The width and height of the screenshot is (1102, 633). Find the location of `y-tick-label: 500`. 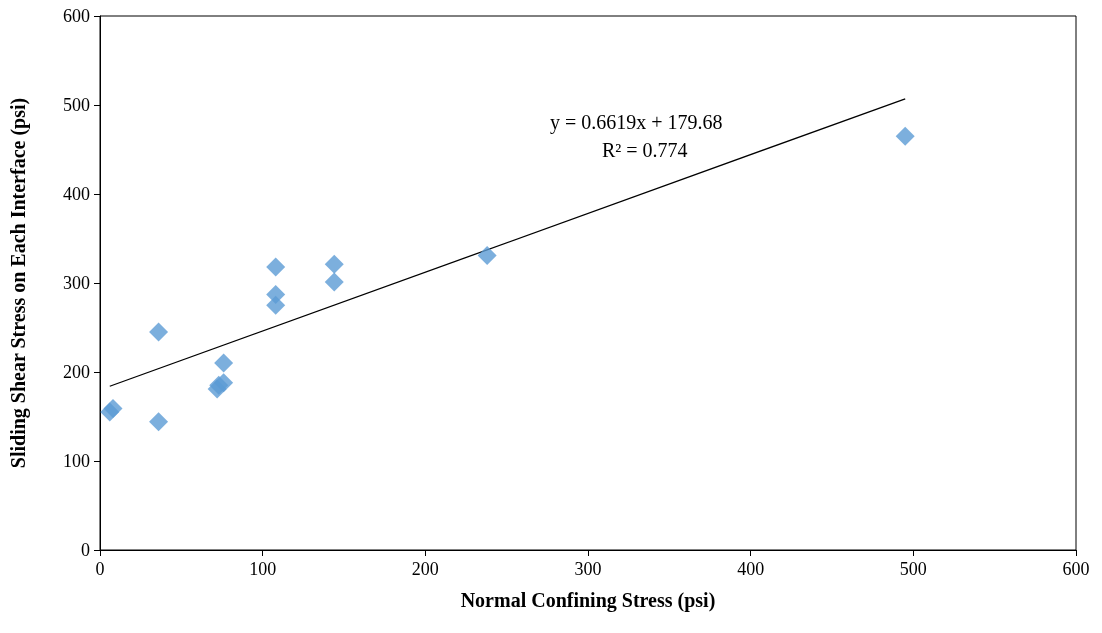

y-tick-label: 500 is located at coordinates (76, 105).